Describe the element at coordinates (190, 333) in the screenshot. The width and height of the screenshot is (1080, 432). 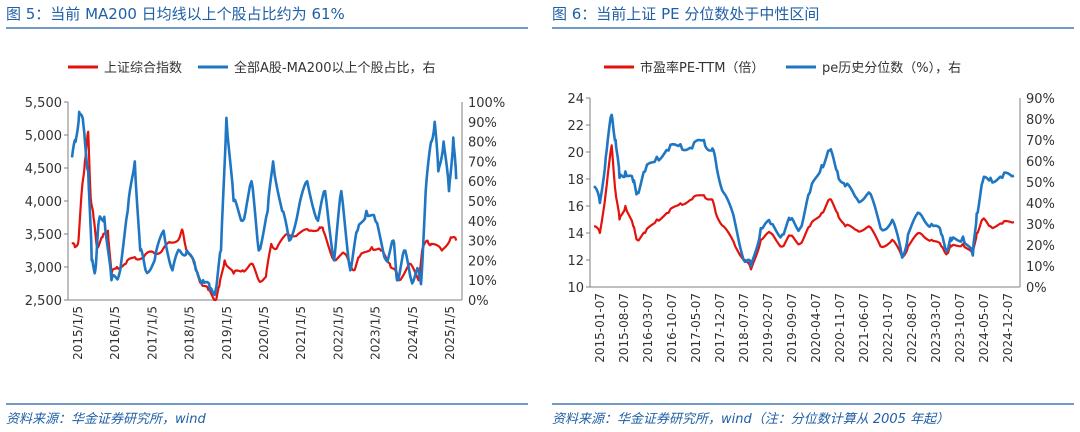
I see `x-tick-label: 2018/1/5` at that location.